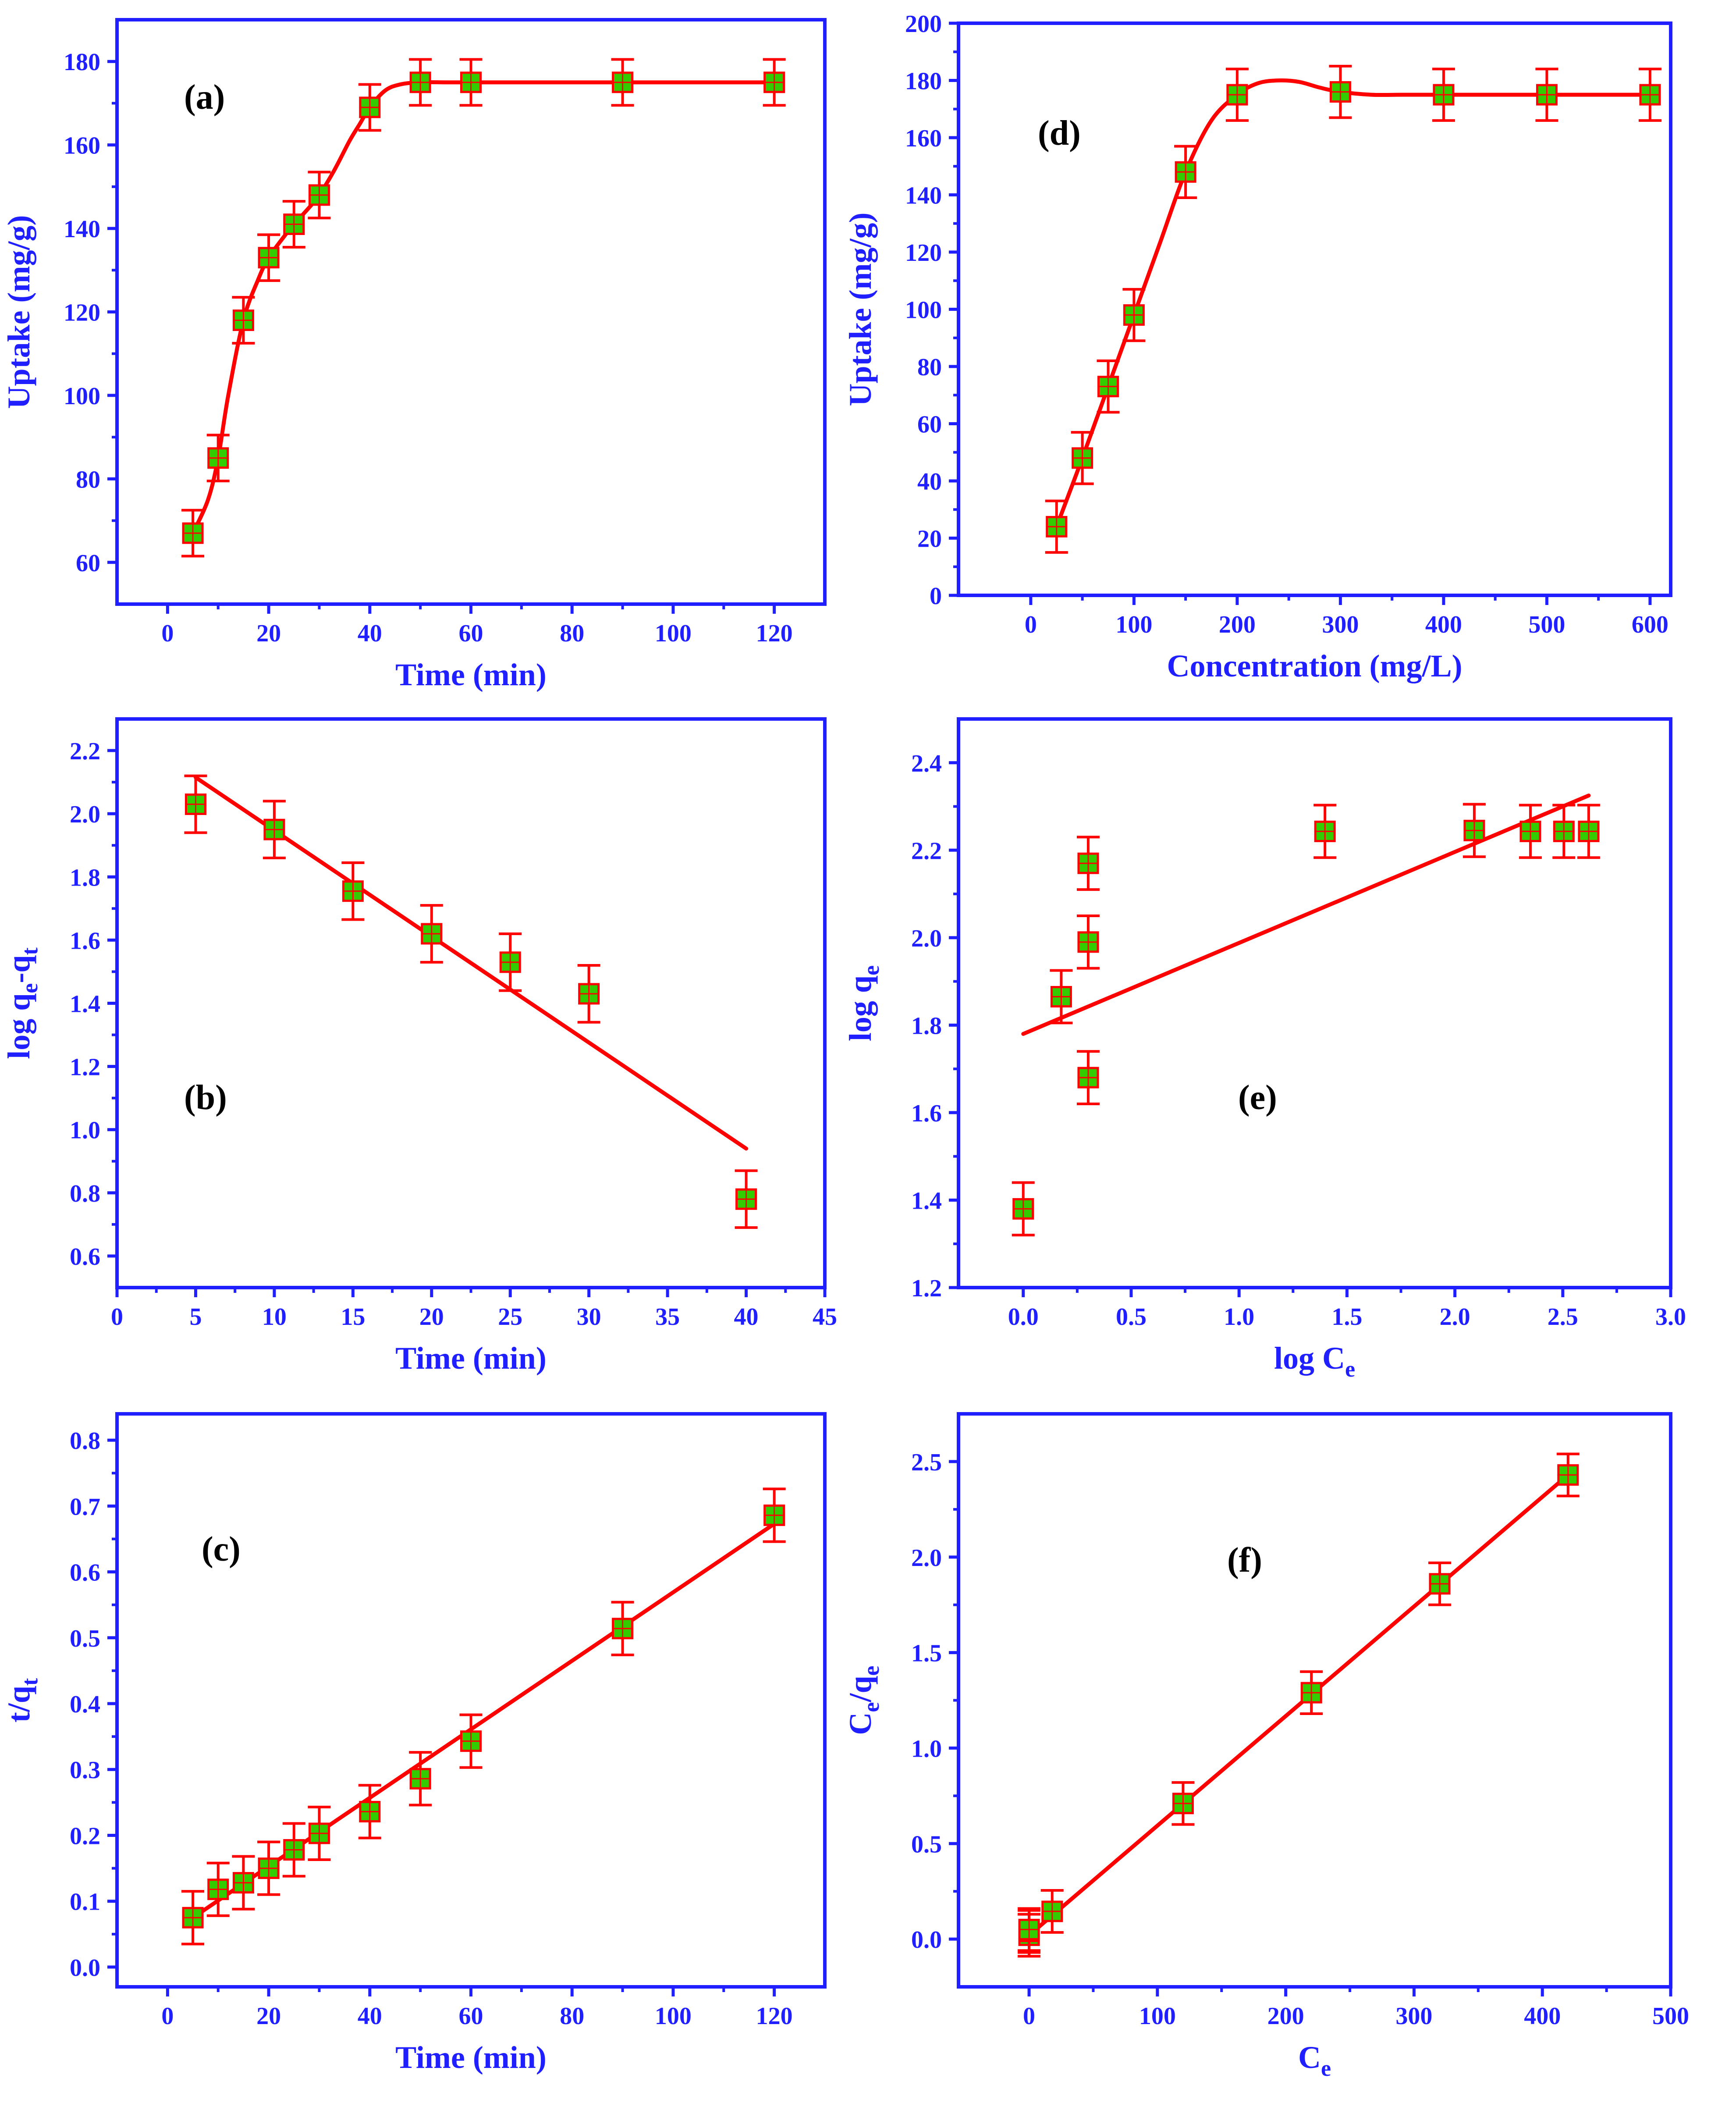  What do you see at coordinates (863, 1003) in the screenshot?
I see `y-axis-title: log qe` at bounding box center [863, 1003].